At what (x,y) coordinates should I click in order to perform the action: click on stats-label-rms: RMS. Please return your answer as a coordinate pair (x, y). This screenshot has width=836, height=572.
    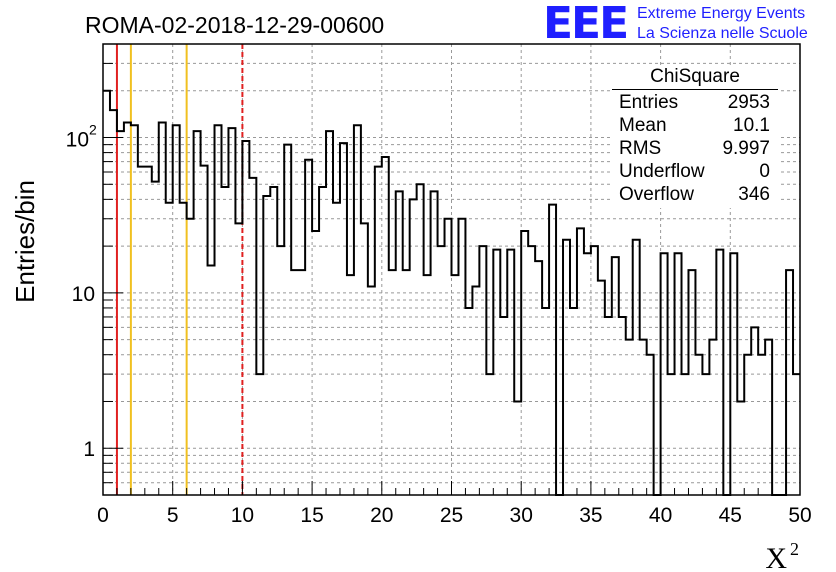
    Looking at the image, I should click on (640, 148).